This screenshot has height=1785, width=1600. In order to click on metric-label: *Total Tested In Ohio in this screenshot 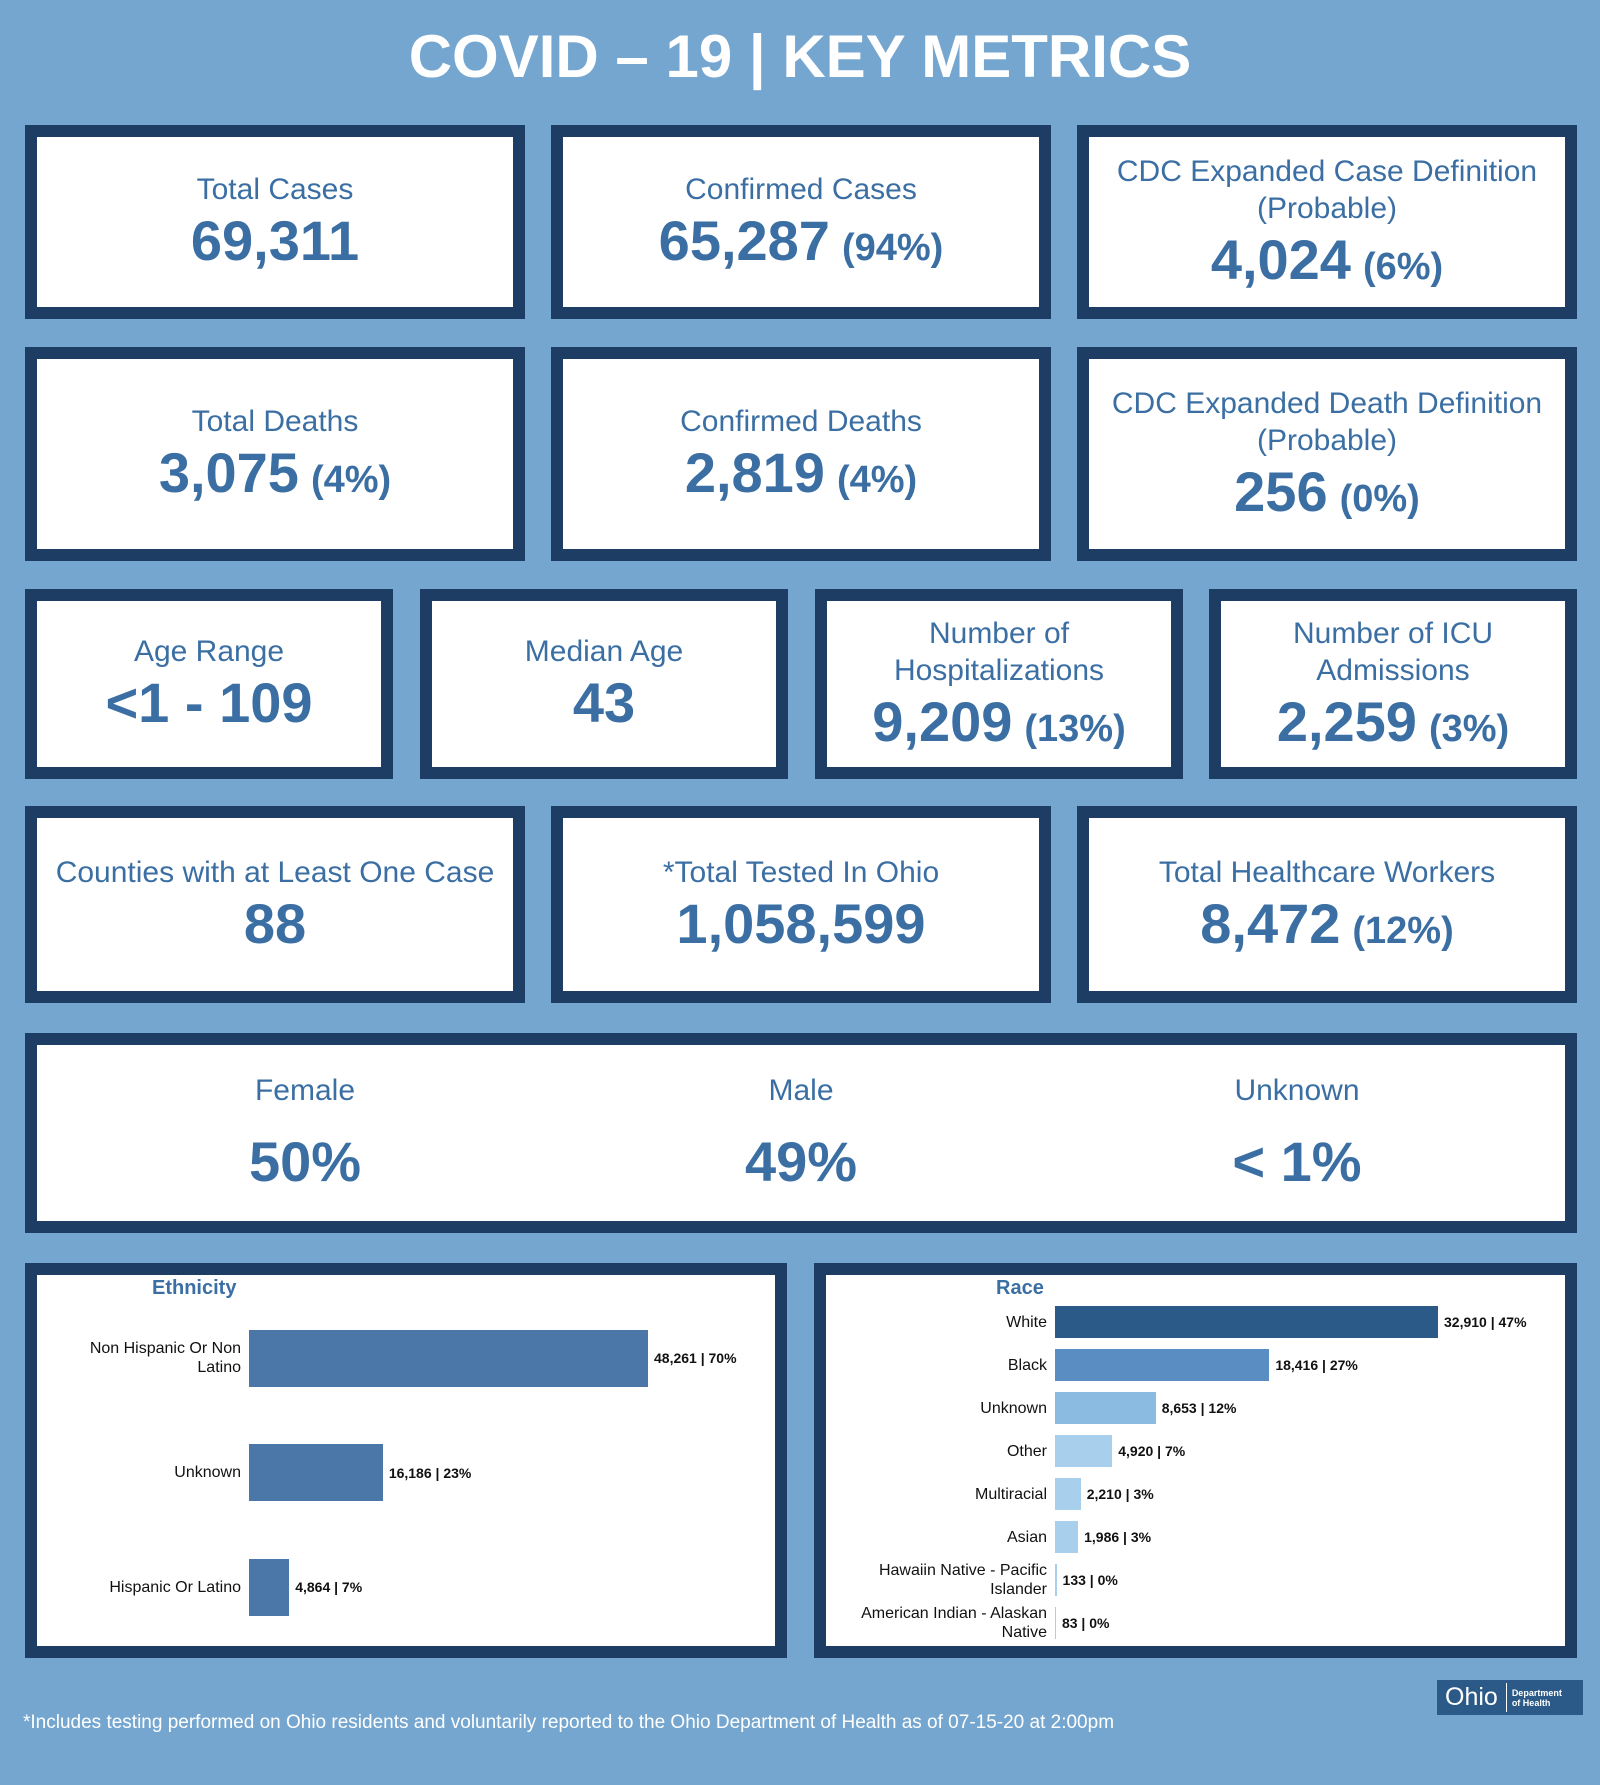, I will do `click(801, 872)`.